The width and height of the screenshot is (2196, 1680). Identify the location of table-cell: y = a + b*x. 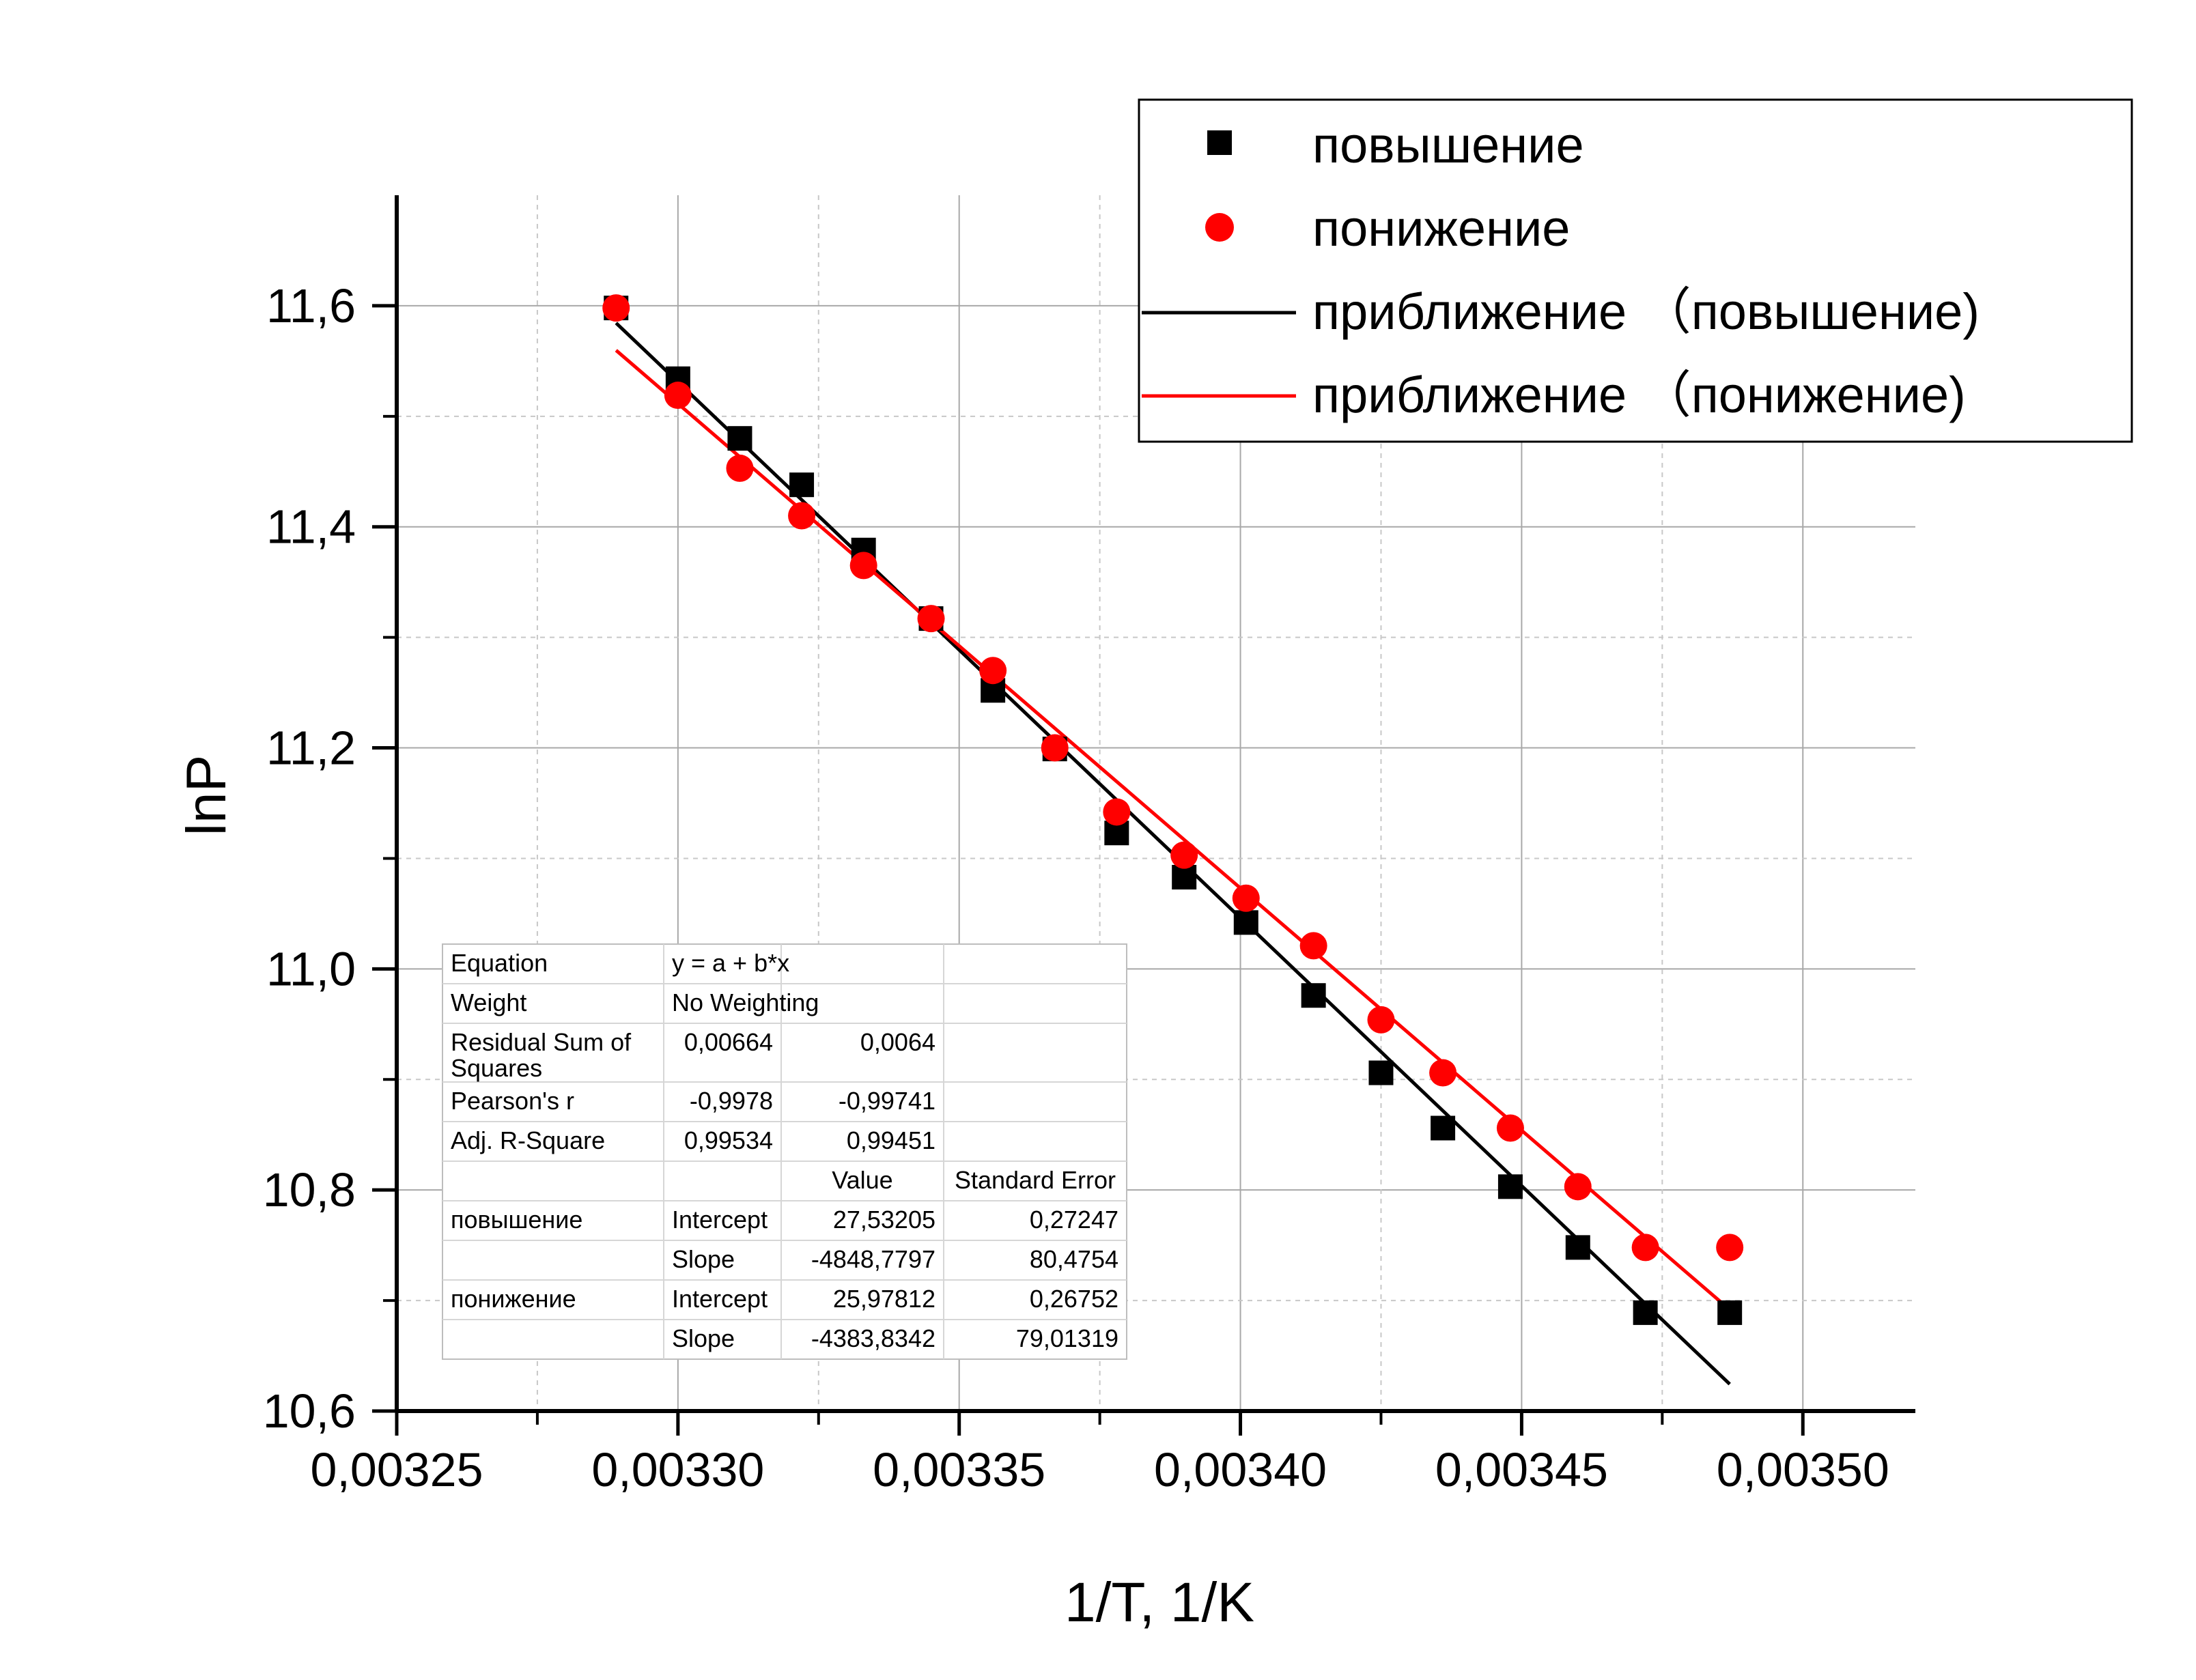
(731, 963).